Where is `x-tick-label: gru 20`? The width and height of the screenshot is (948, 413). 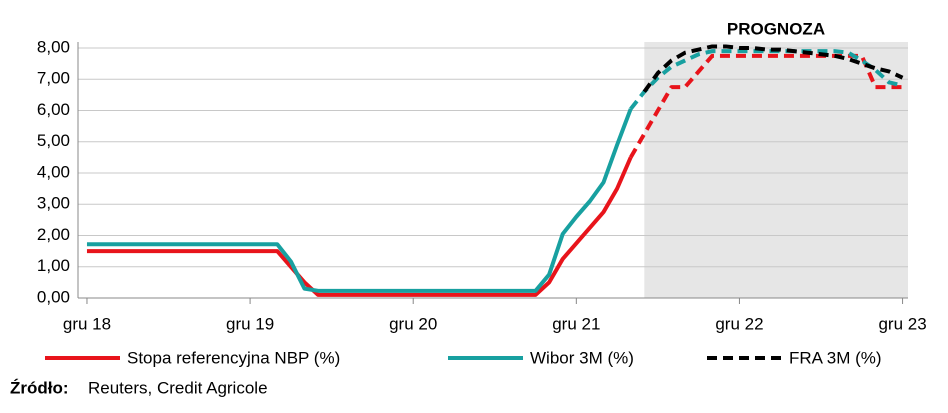
x-tick-label: gru 20 is located at coordinates (413, 323).